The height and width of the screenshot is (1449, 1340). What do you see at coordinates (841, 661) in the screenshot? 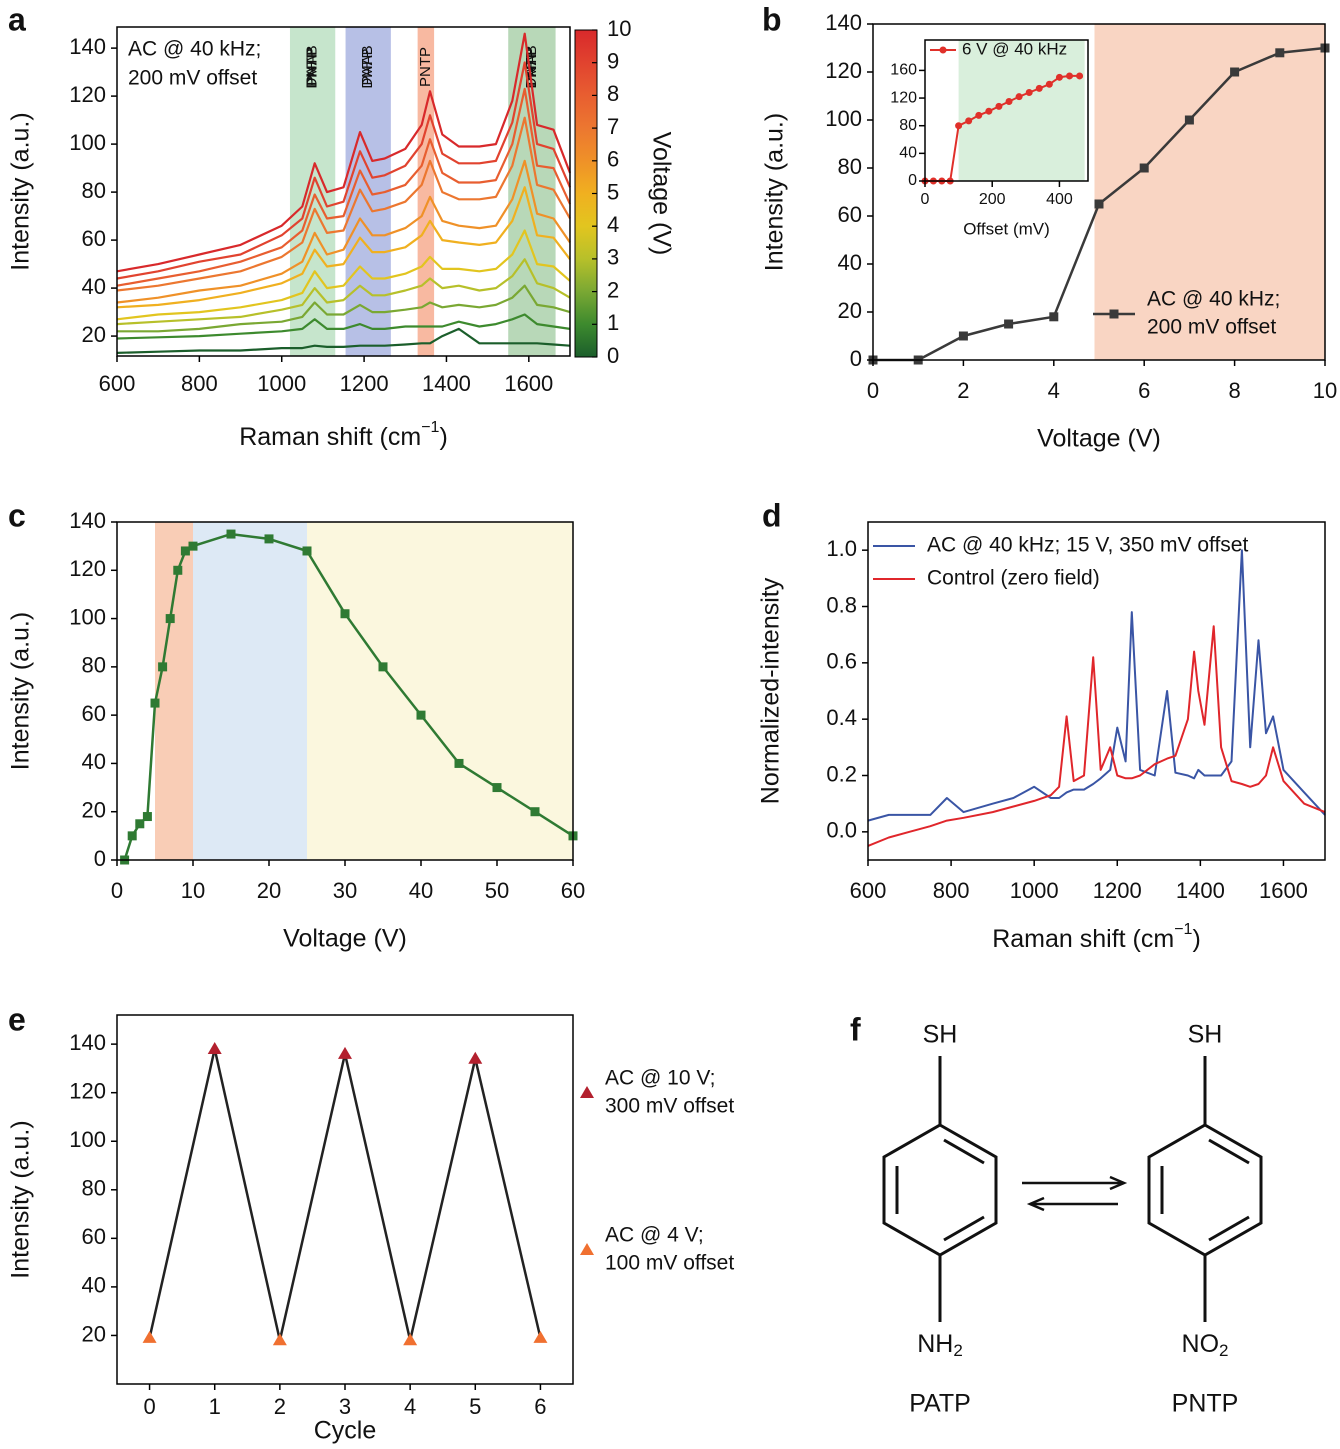
I see `y-tick-label: 0.6` at bounding box center [841, 661].